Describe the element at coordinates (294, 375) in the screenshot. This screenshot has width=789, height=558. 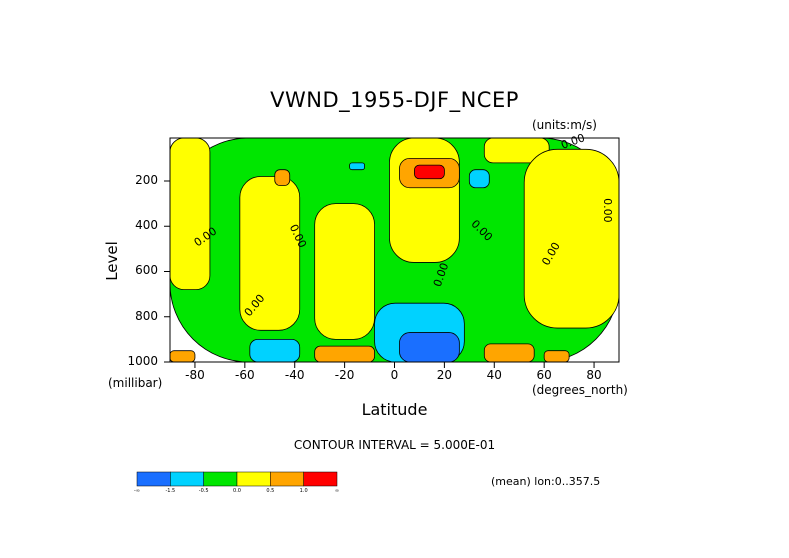
I see `x-tick-label: -40` at that location.